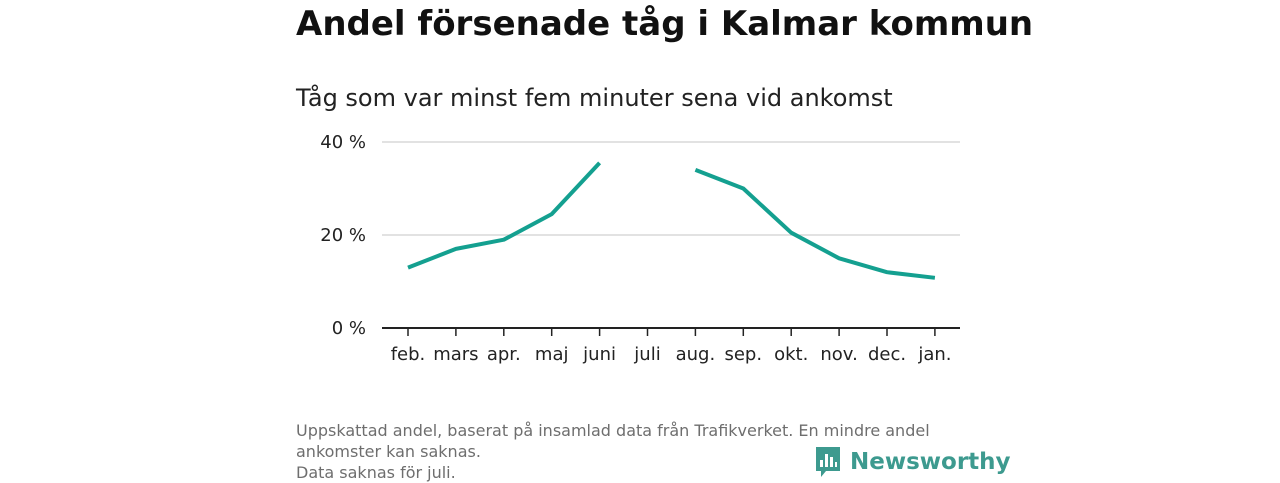 The image size is (1280, 483). I want to click on x-tick-label: dec., so click(887, 354).